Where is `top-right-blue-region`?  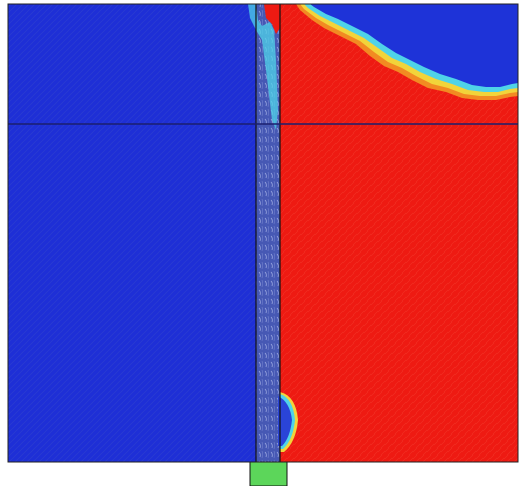
top-right-blue-region is located at coordinates (414, 45).